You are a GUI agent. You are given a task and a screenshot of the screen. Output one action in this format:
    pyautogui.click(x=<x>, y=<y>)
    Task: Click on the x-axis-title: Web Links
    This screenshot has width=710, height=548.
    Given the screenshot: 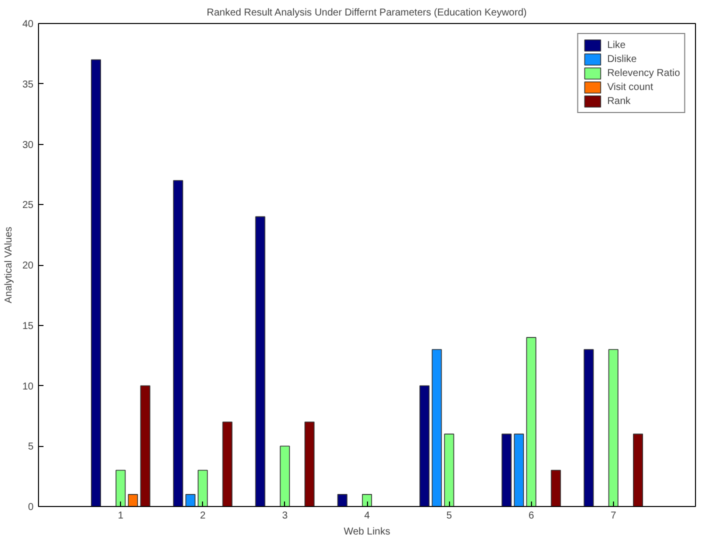 What is the action you would take?
    pyautogui.click(x=367, y=532)
    